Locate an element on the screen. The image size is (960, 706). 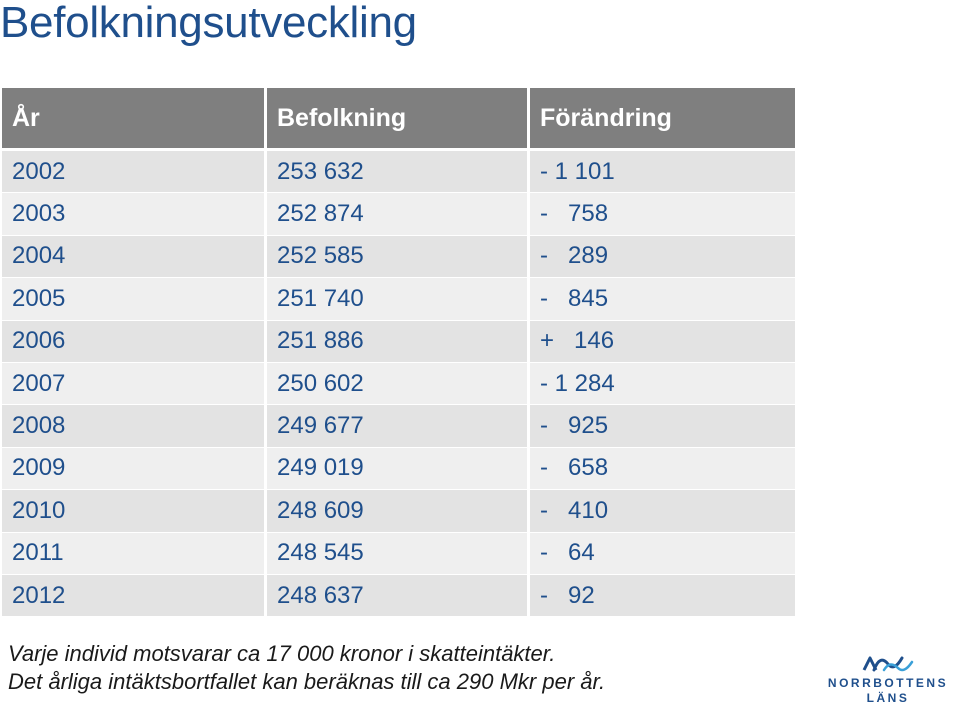
cell-population: 251 740 is located at coordinates (398, 299).